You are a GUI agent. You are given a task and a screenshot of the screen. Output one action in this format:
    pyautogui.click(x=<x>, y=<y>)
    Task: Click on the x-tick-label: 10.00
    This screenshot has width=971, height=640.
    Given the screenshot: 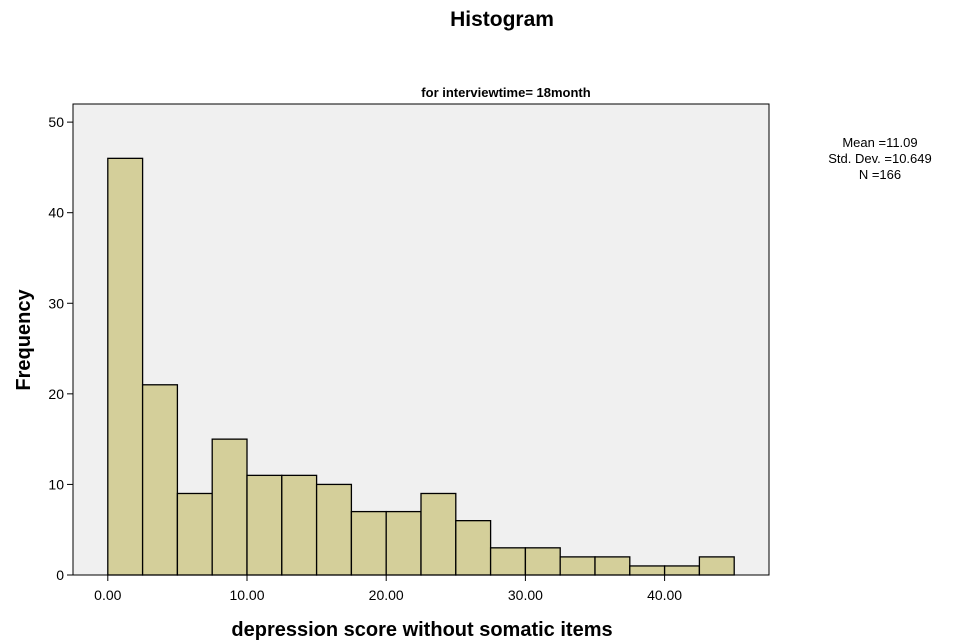 What is the action you would take?
    pyautogui.click(x=246, y=595)
    